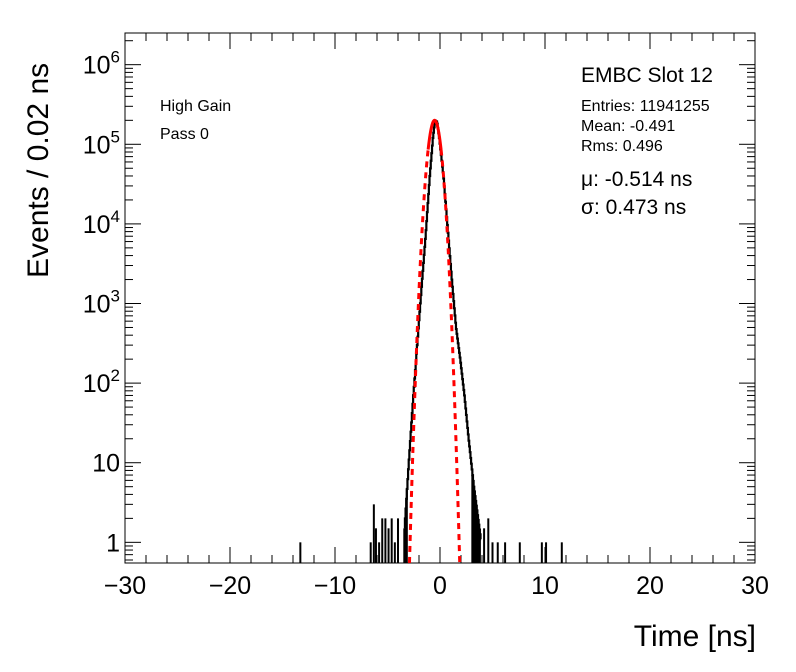 The width and height of the screenshot is (796, 672). Describe the element at coordinates (645, 106) in the screenshot. I see `entries-stat: Entries: 11941255` at that location.